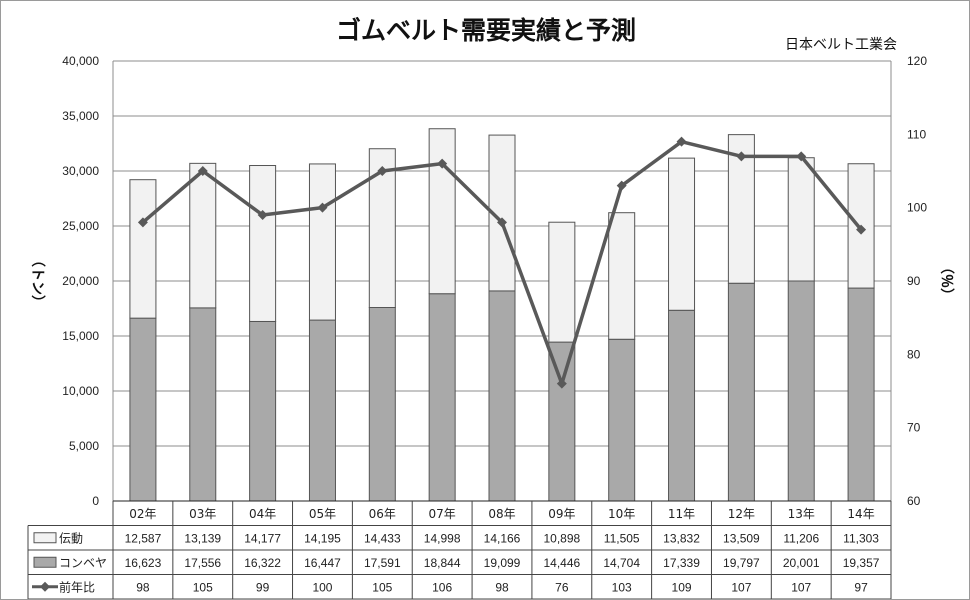 The width and height of the screenshot is (970, 600). What do you see at coordinates (914, 281) in the screenshot?
I see `y2-tick-label: 90` at bounding box center [914, 281].